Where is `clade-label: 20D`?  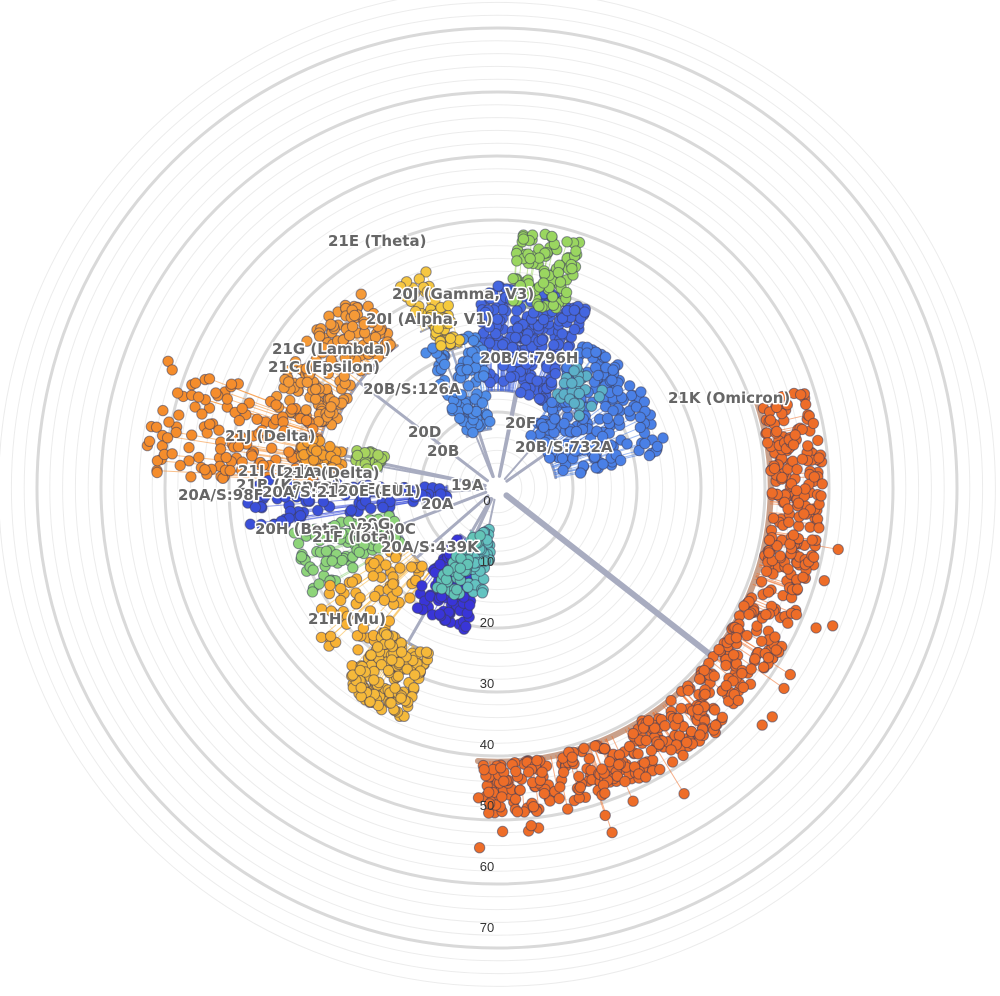 clade-label: 20D is located at coordinates (425, 432).